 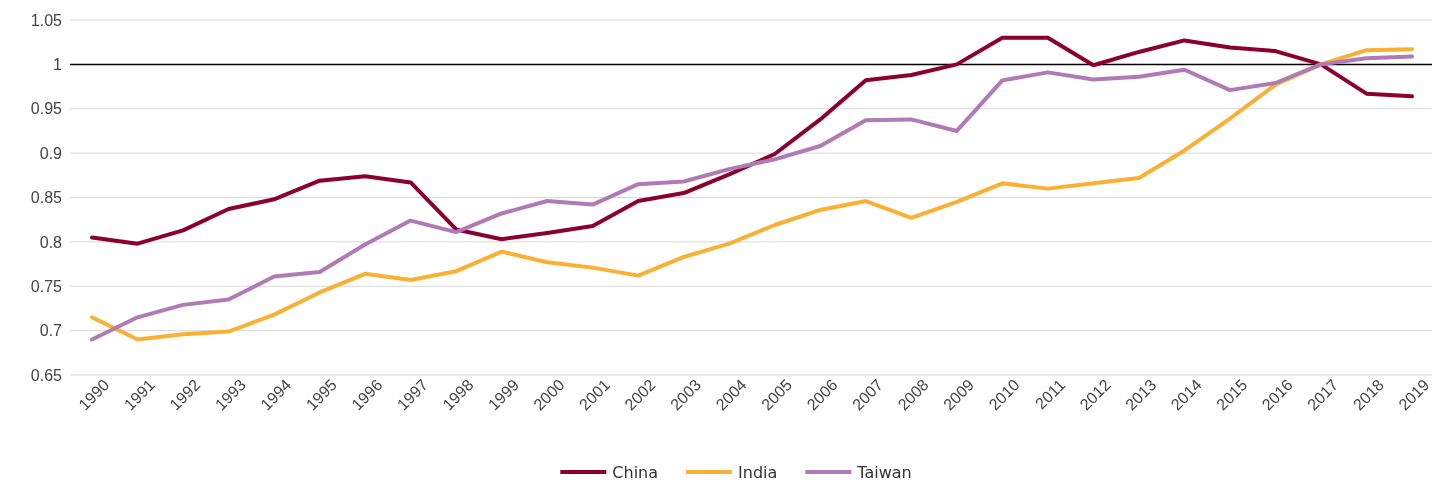 I want to click on legend-label: China, so click(x=635, y=472).